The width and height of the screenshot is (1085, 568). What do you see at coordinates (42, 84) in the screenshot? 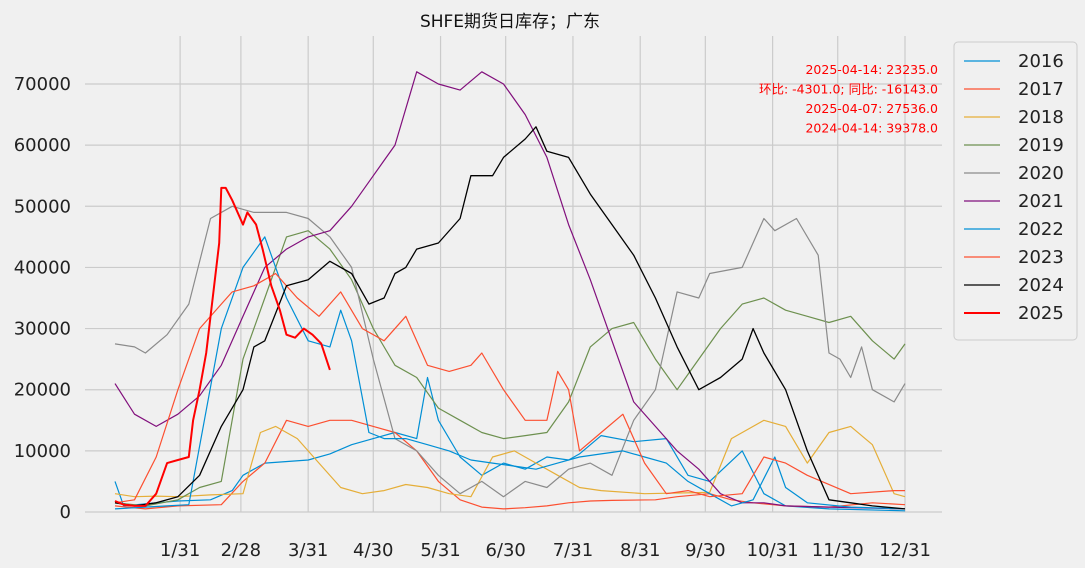
I see `y-tick-label: 70000` at bounding box center [42, 84].